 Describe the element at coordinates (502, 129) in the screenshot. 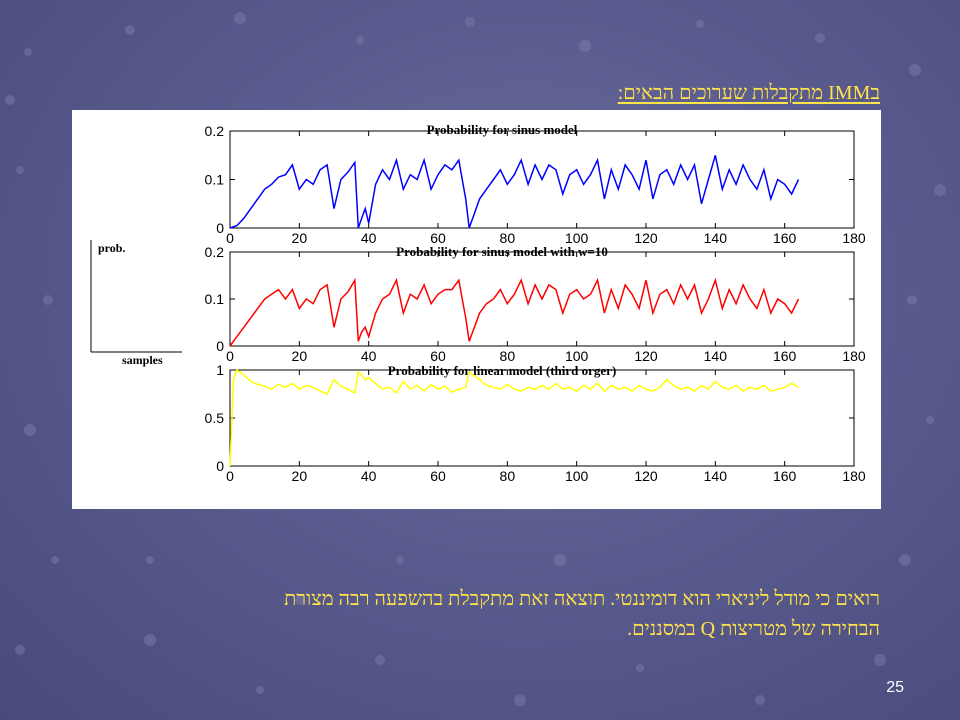

I see `chart-title: Probability for sinus model` at that location.